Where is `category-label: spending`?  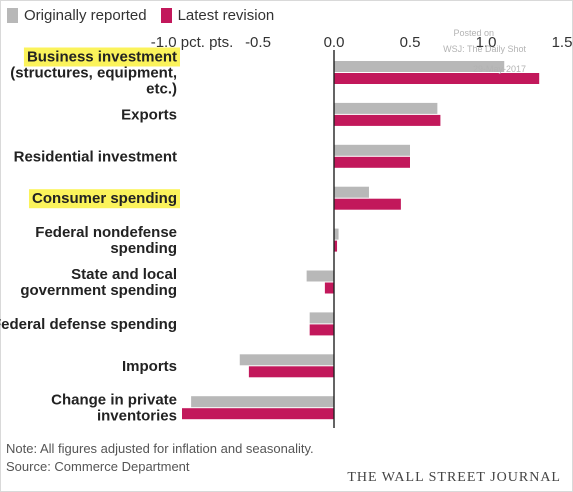 category-label: spending is located at coordinates (143, 248).